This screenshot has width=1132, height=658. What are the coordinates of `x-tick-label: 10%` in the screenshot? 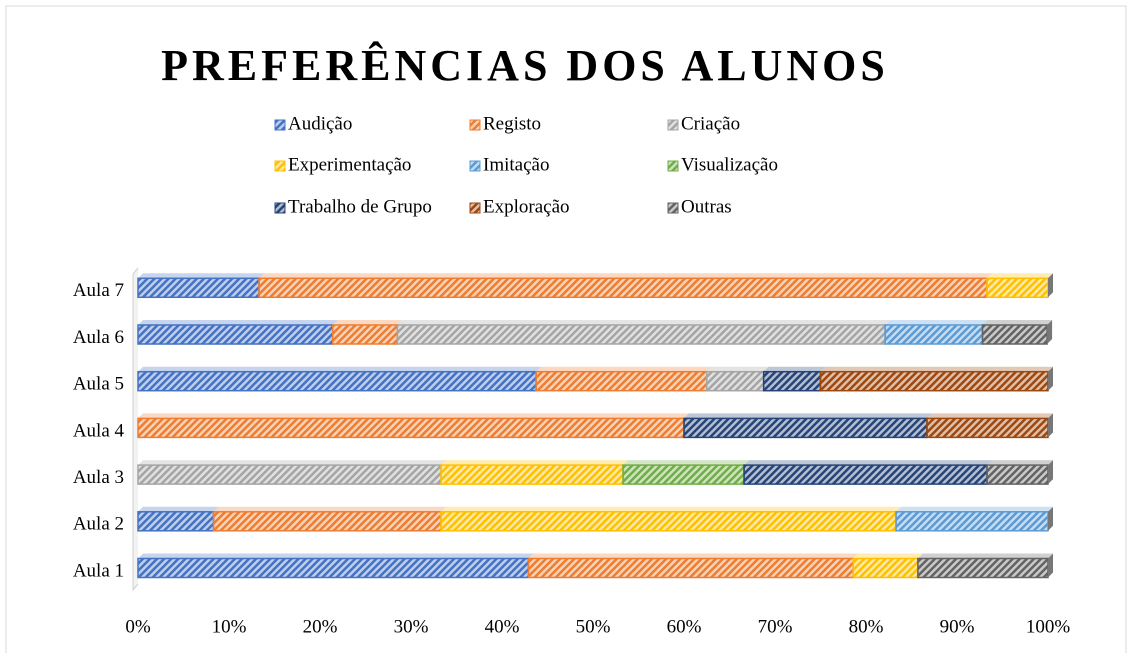 It's located at (229, 626).